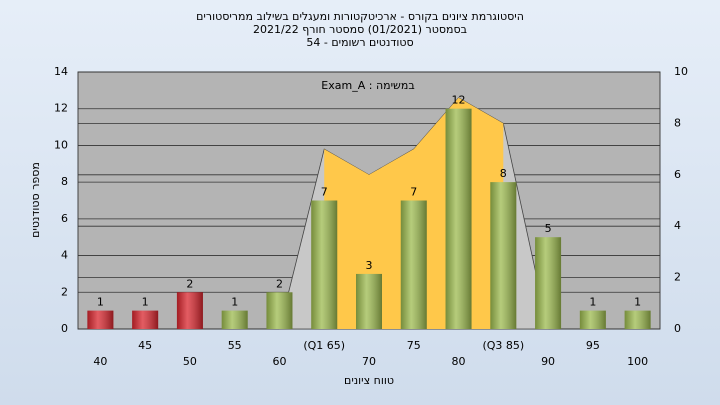 This screenshot has width=720, height=405. I want to click on x-tick-label: 90, so click(548, 361).